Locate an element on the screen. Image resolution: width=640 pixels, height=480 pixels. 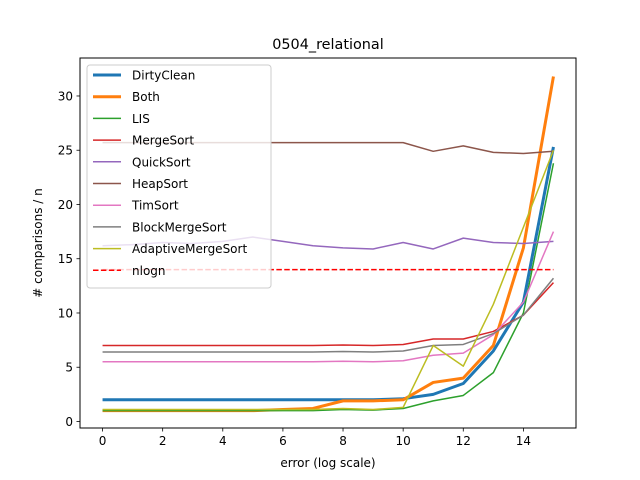
legend-label: LIS is located at coordinates (141, 119).